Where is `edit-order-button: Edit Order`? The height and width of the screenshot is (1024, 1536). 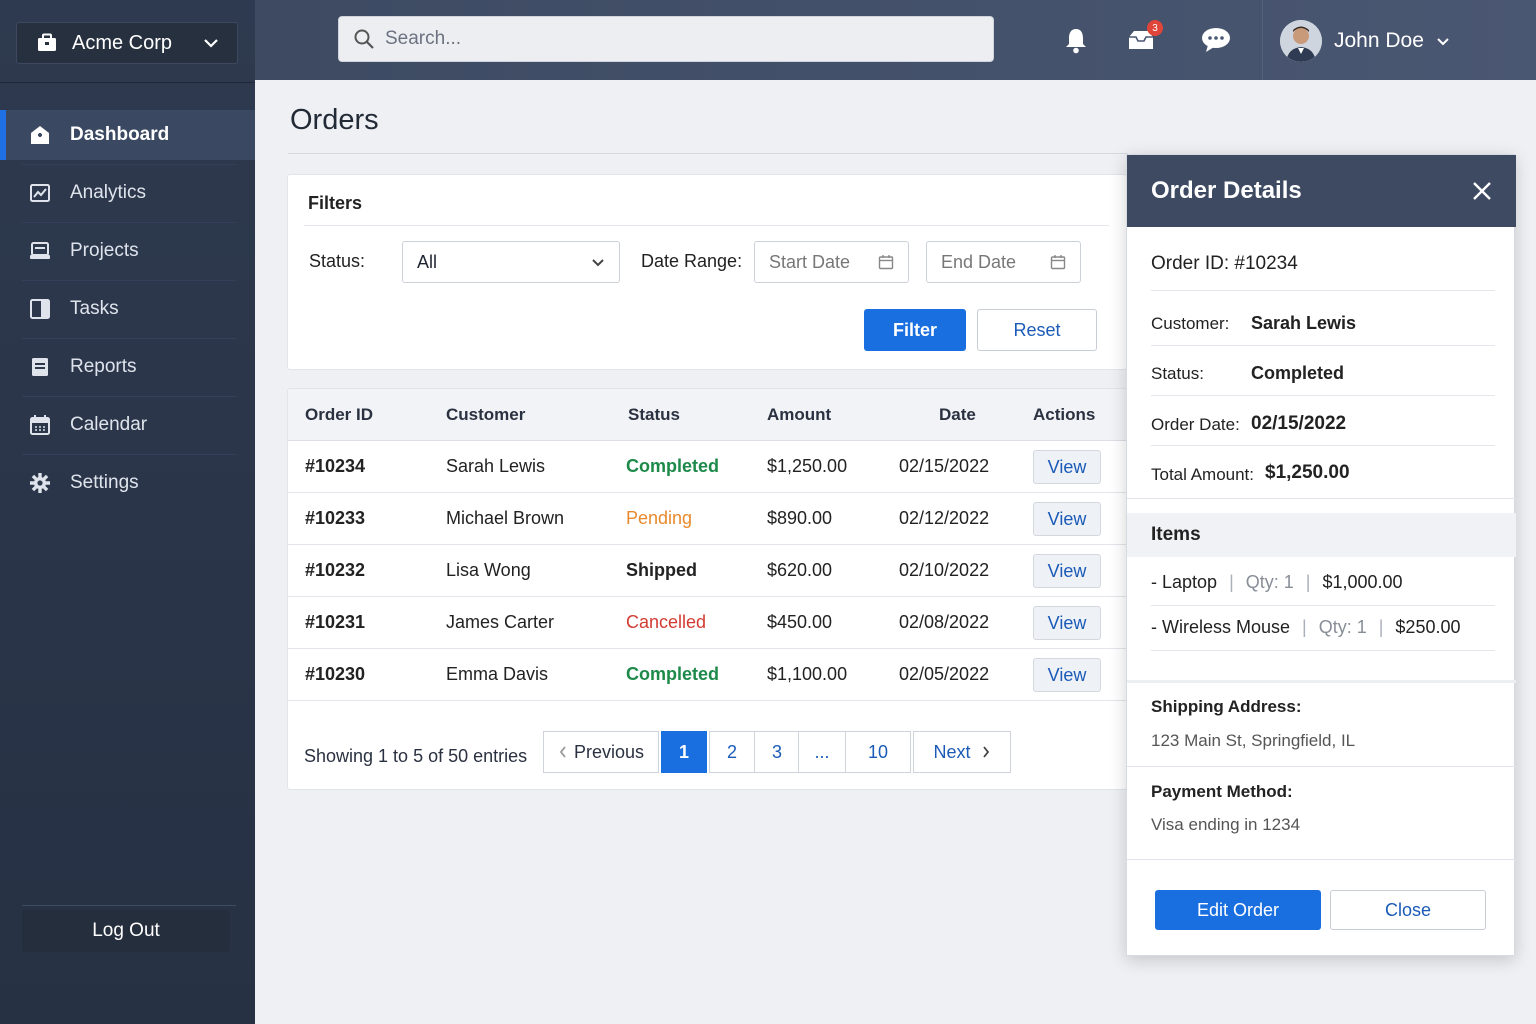 edit-order-button: Edit Order is located at coordinates (1238, 910).